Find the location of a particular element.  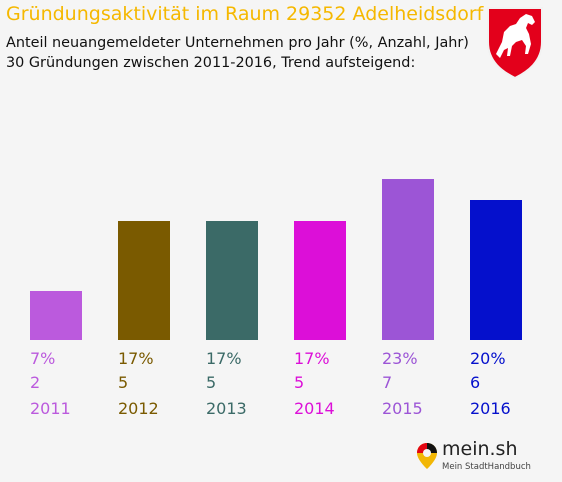

year-label-2014: 2014 is located at coordinates (314, 408).